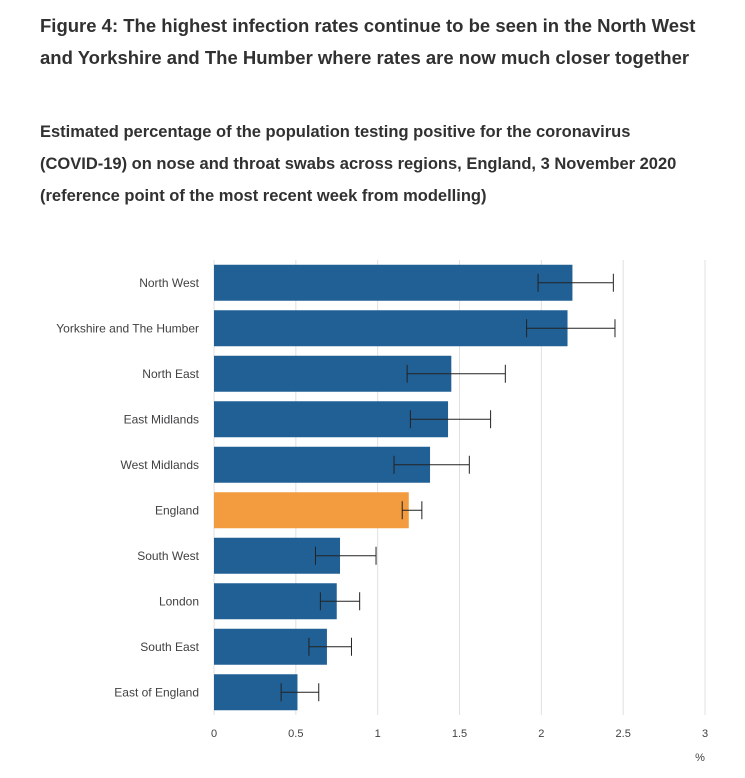 This screenshot has width=745, height=778. I want to click on category-label: South East, so click(169, 647).